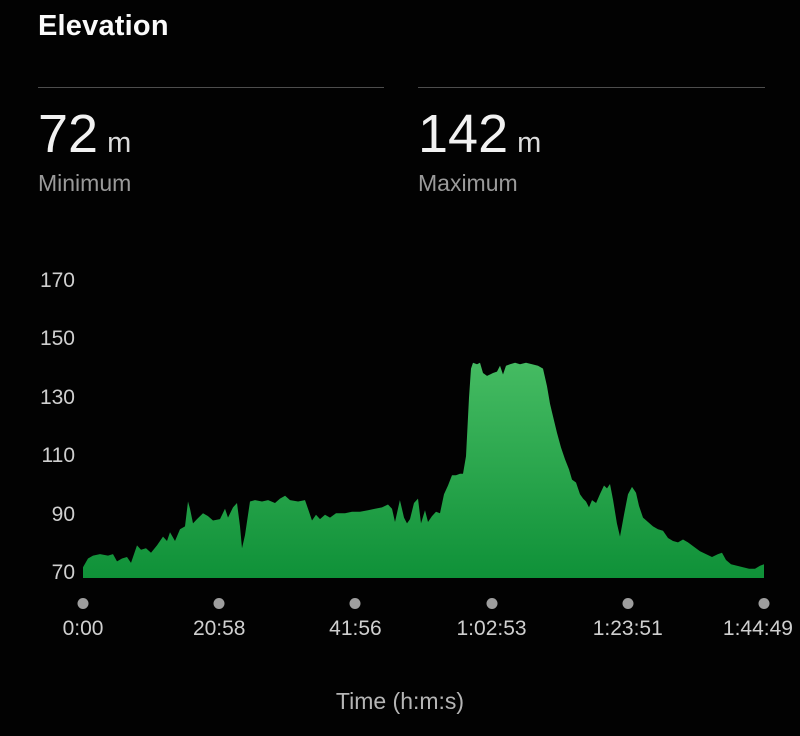 This screenshot has height=736, width=800. What do you see at coordinates (58, 456) in the screenshot?
I see `y-tick-label-110: 110` at bounding box center [58, 456].